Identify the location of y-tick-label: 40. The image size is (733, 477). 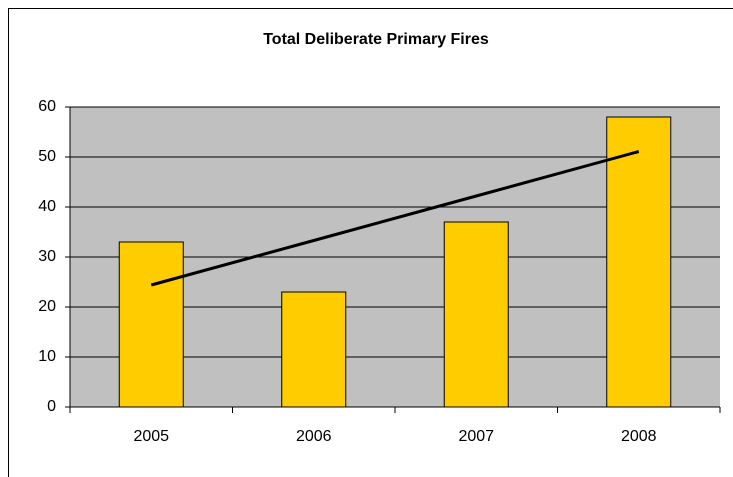
(47, 206).